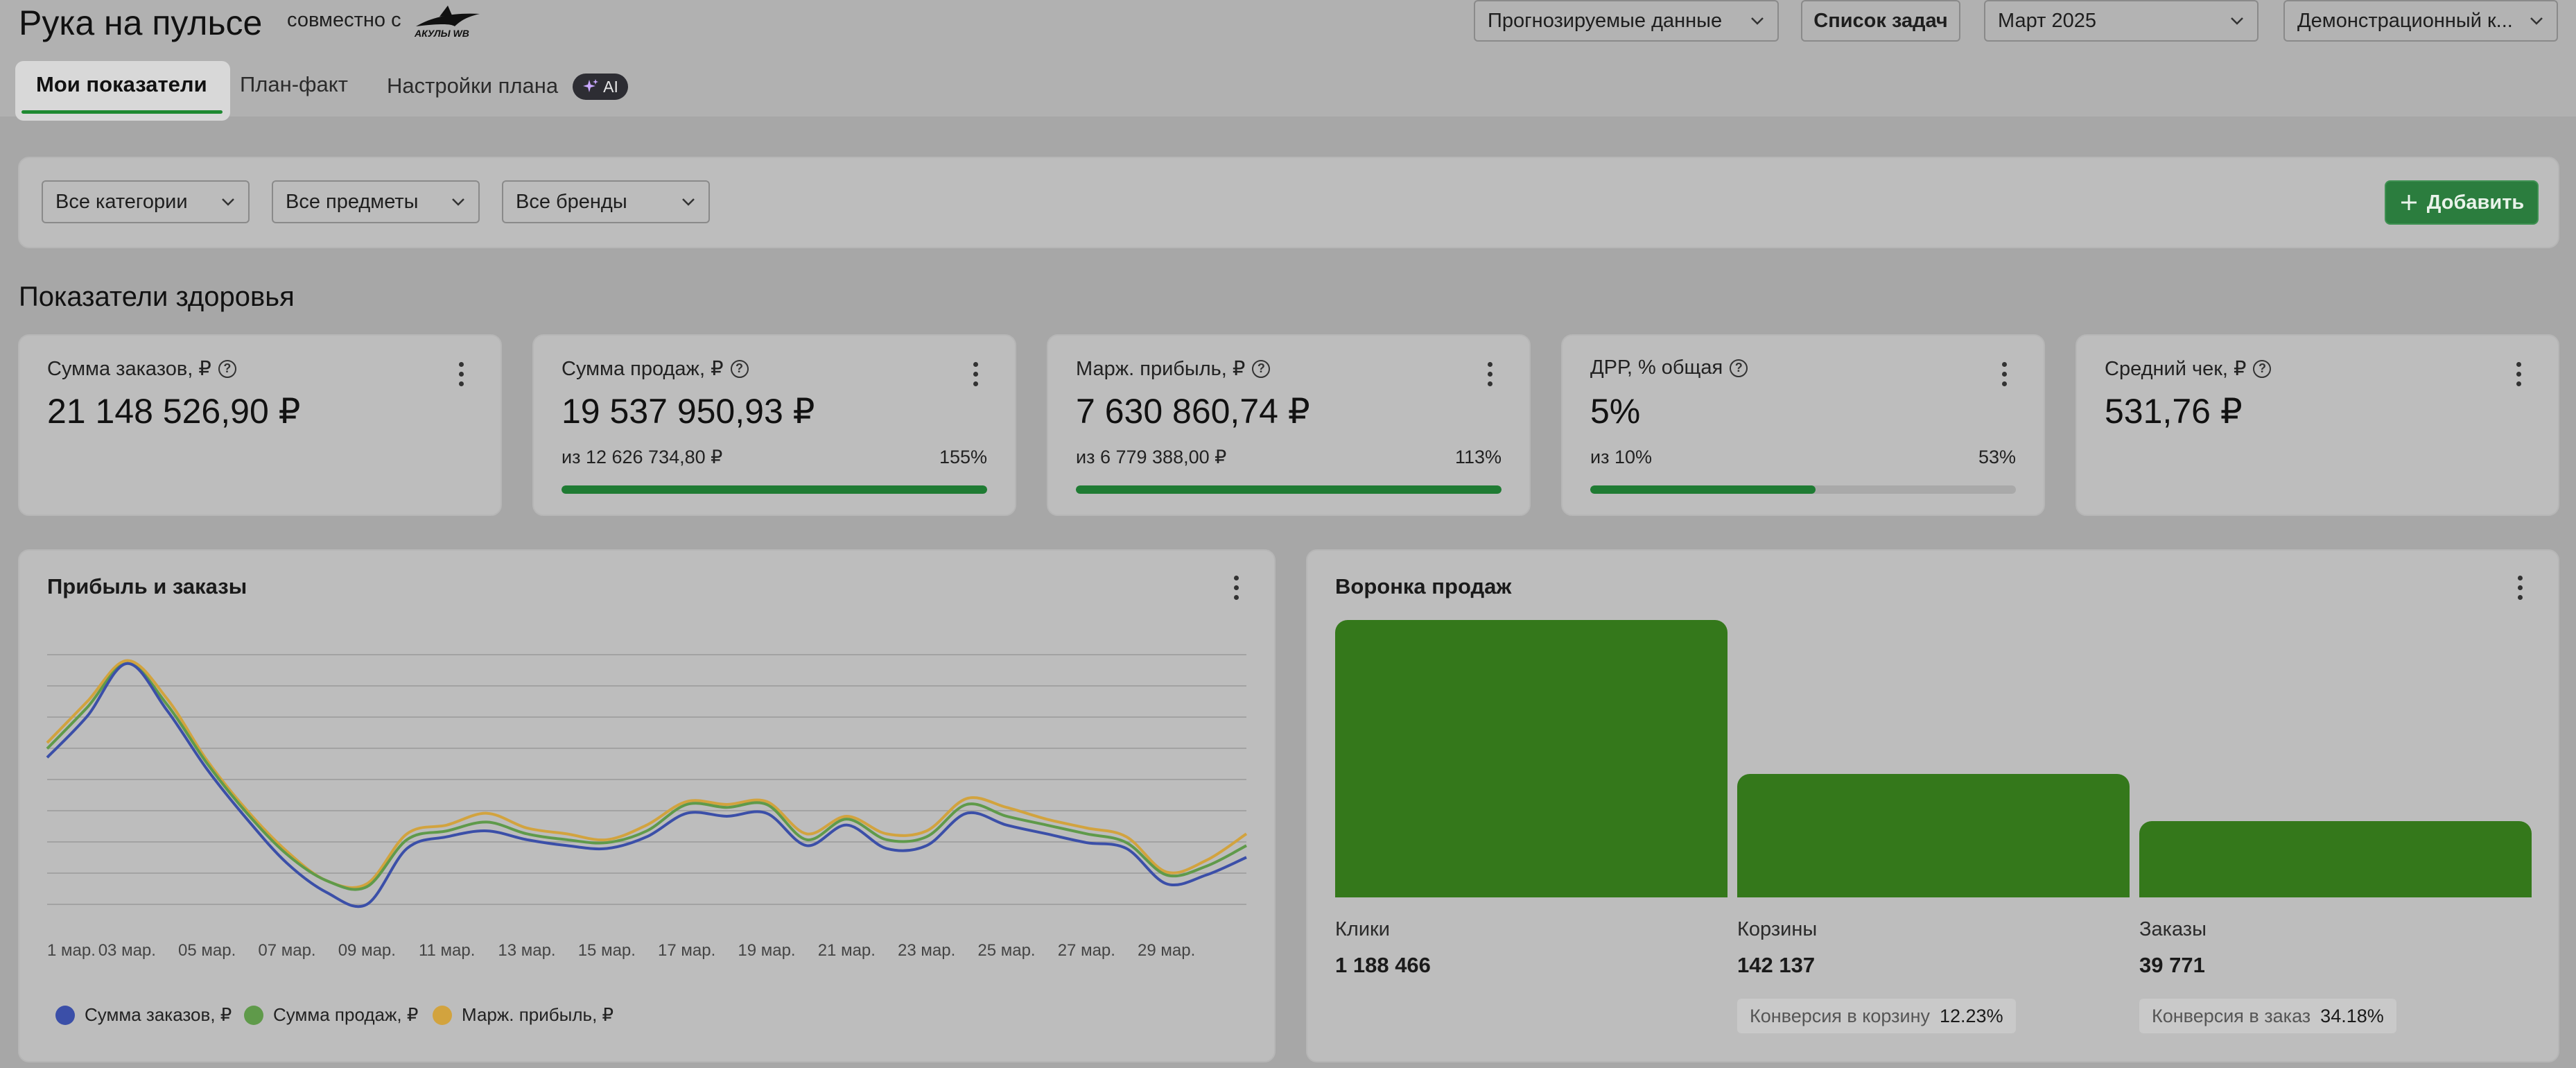 The height and width of the screenshot is (1068, 2576). Describe the element at coordinates (344, 20) in the screenshot. I see `partner-text: совместно с` at that location.